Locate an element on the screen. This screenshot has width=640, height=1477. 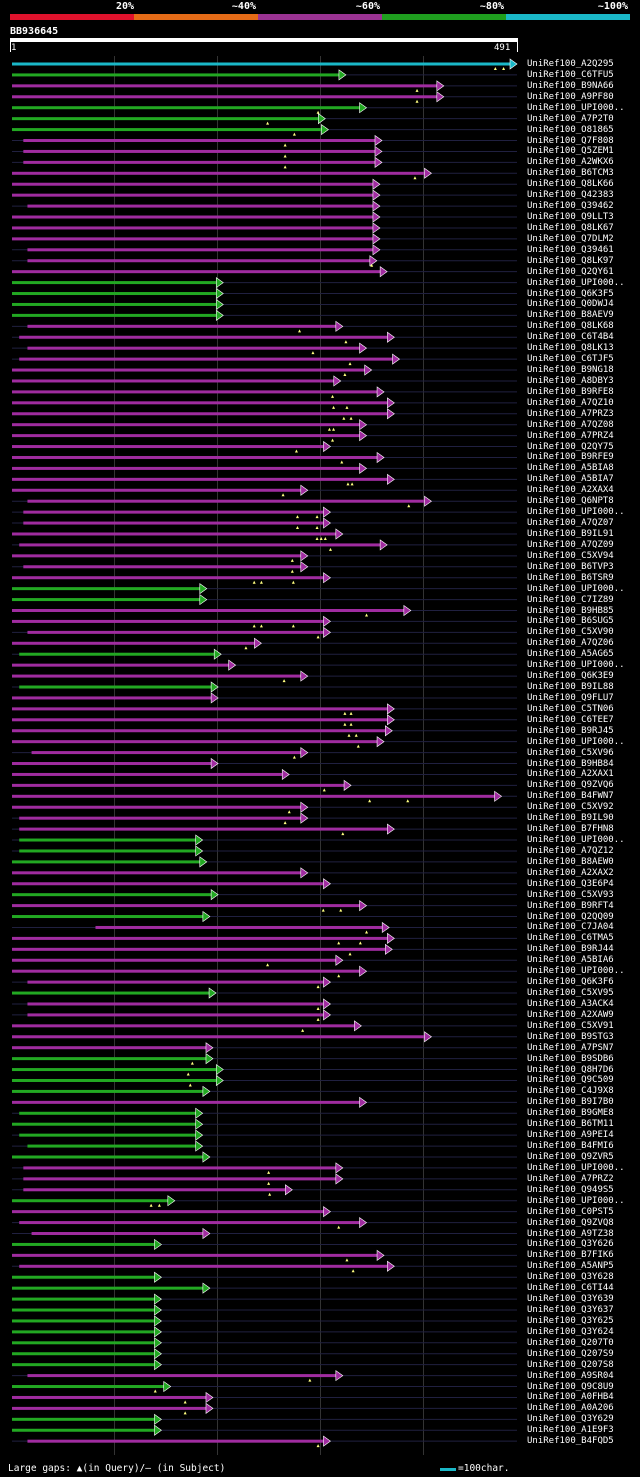
hit-label: UniRef100_A2XAX2 is located at coordinates (570, 872).